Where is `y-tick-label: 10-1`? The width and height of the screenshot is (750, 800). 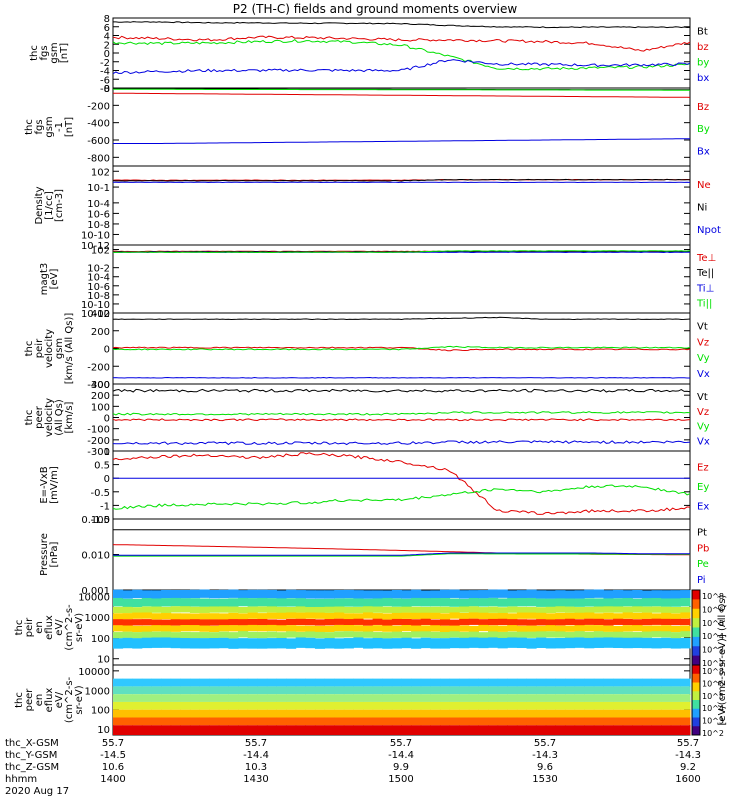 y-tick-label: 10-1 is located at coordinates (98, 188).